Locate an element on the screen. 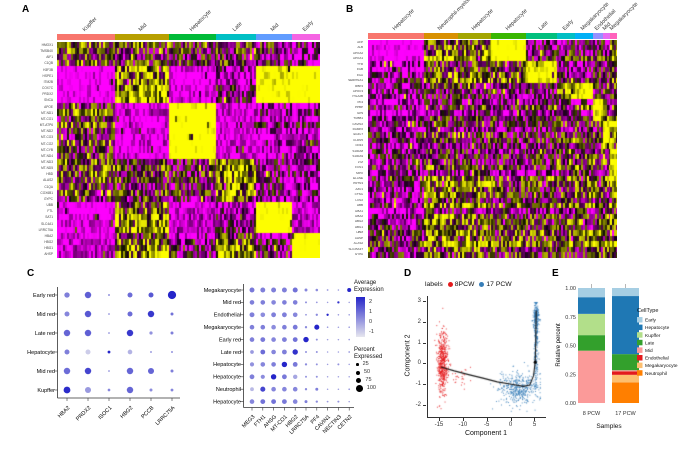 The width and height of the screenshot is (682, 455). gene-row-label: HBA2 is located at coordinates (359, 216).